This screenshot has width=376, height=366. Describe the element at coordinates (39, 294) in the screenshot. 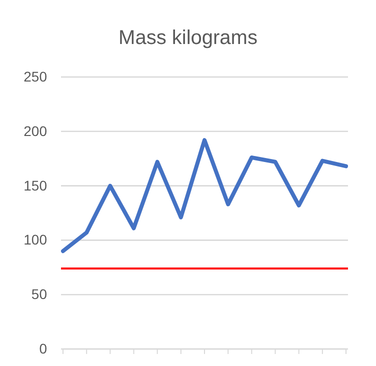

I see `y-tick-label: 50` at that location.